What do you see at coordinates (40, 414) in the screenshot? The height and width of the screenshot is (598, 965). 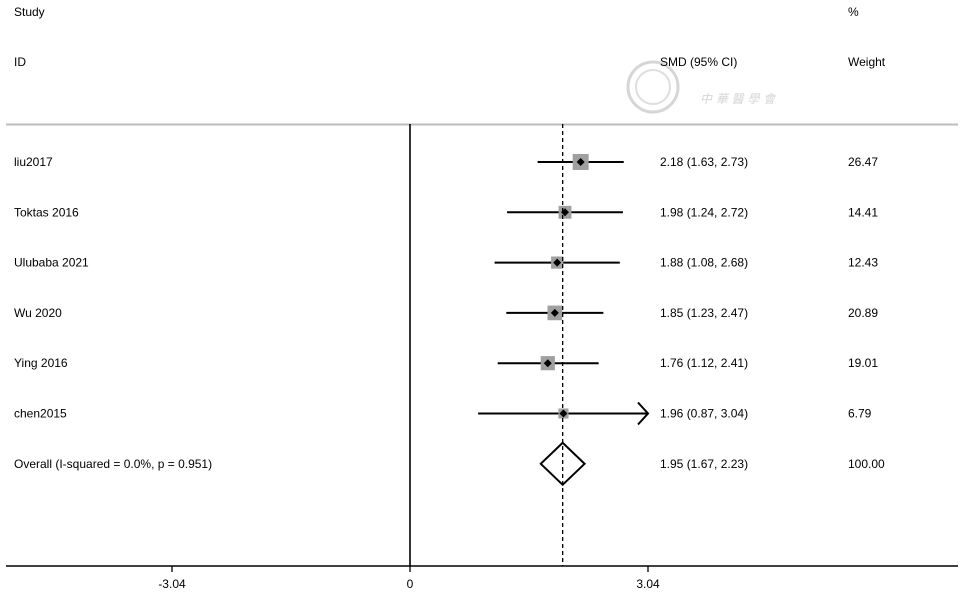 I see `study-label: chen2015` at bounding box center [40, 414].